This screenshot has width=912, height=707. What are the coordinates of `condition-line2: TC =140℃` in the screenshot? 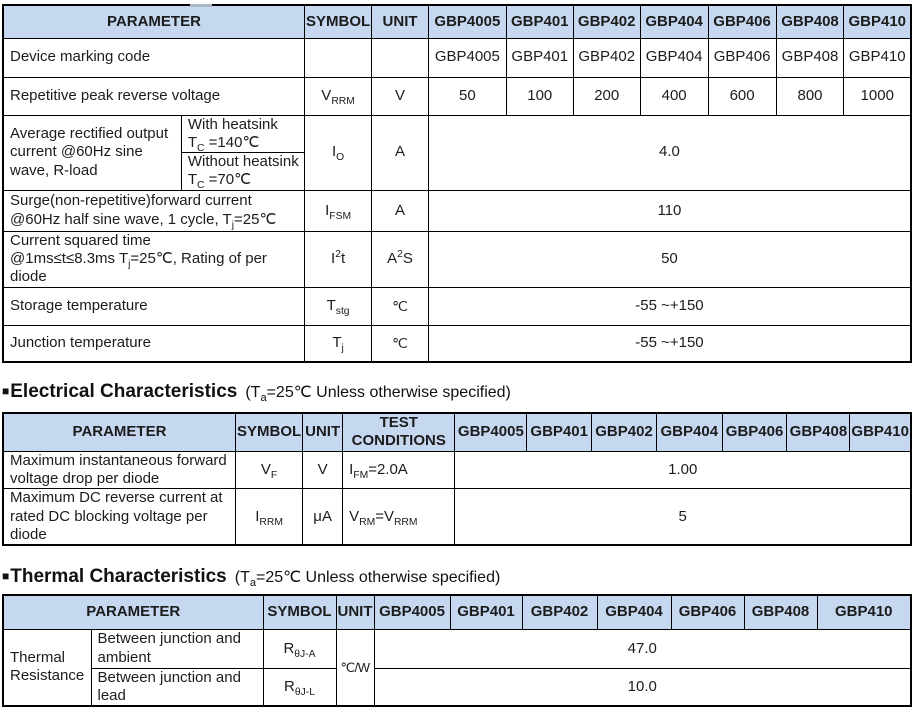 It's located at (244, 143).